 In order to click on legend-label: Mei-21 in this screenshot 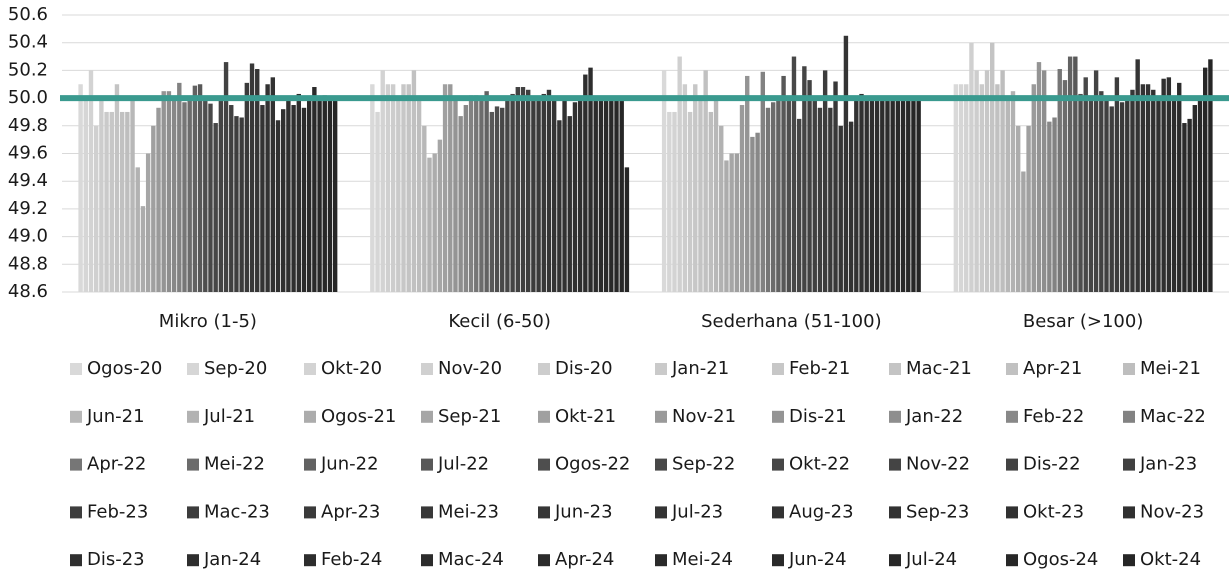, I will do `click(1170, 368)`.